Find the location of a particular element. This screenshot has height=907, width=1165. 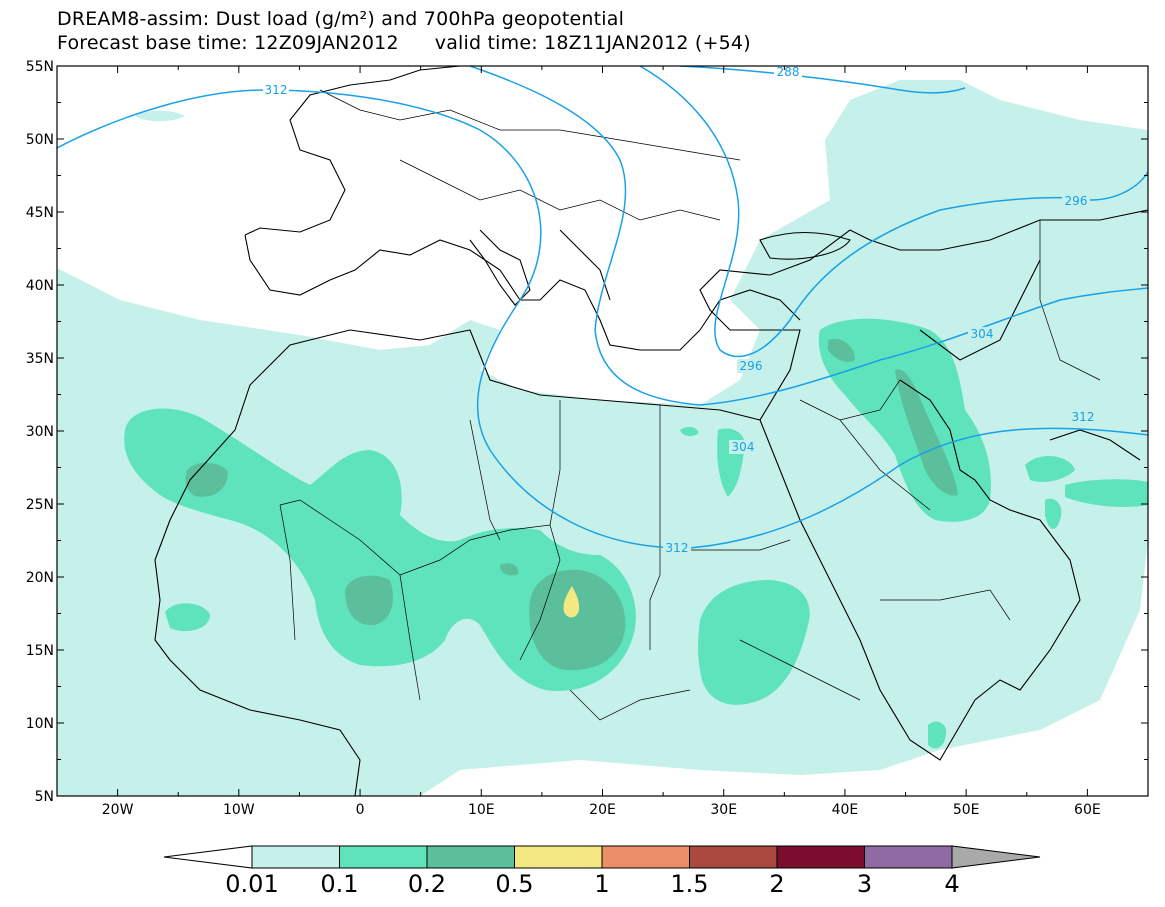

longitude-label: 20E is located at coordinates (602, 810).